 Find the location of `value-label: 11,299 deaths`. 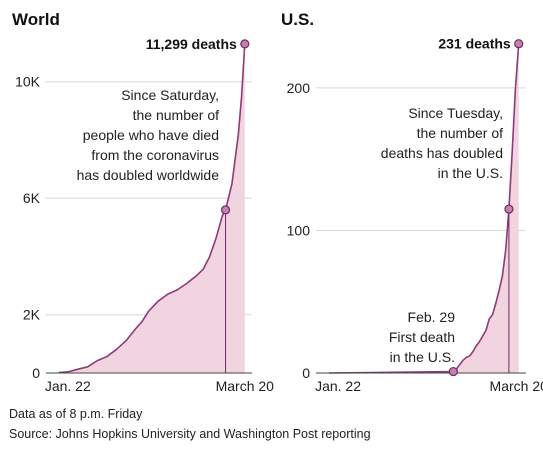

value-label: 11,299 deaths is located at coordinates (191, 44).